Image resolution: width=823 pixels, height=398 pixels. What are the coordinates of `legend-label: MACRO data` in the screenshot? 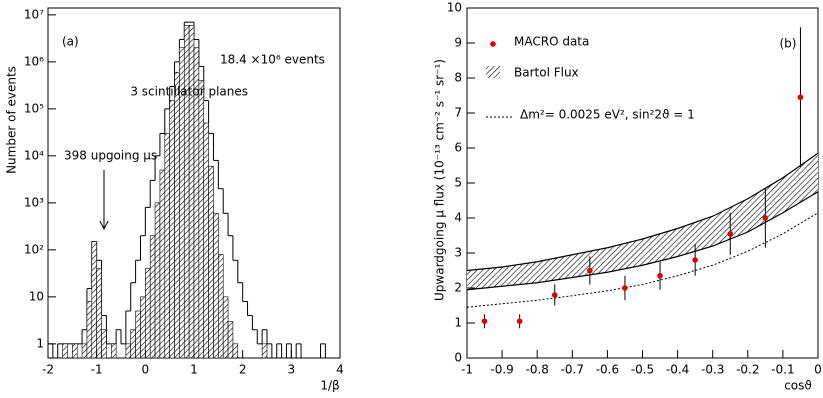 It's located at (551, 42).